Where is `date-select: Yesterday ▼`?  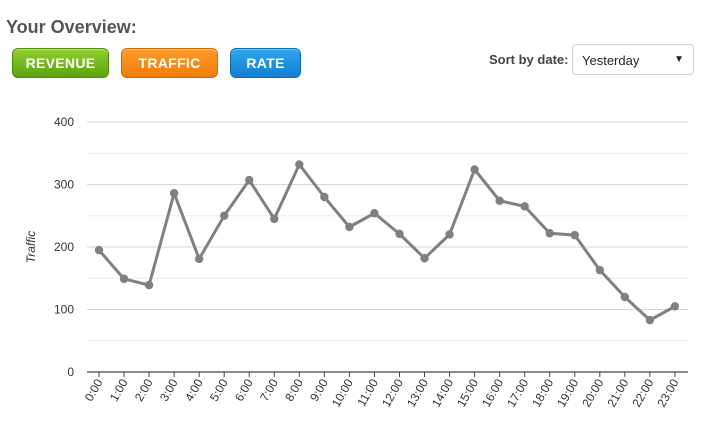 date-select: Yesterday ▼ is located at coordinates (633, 59).